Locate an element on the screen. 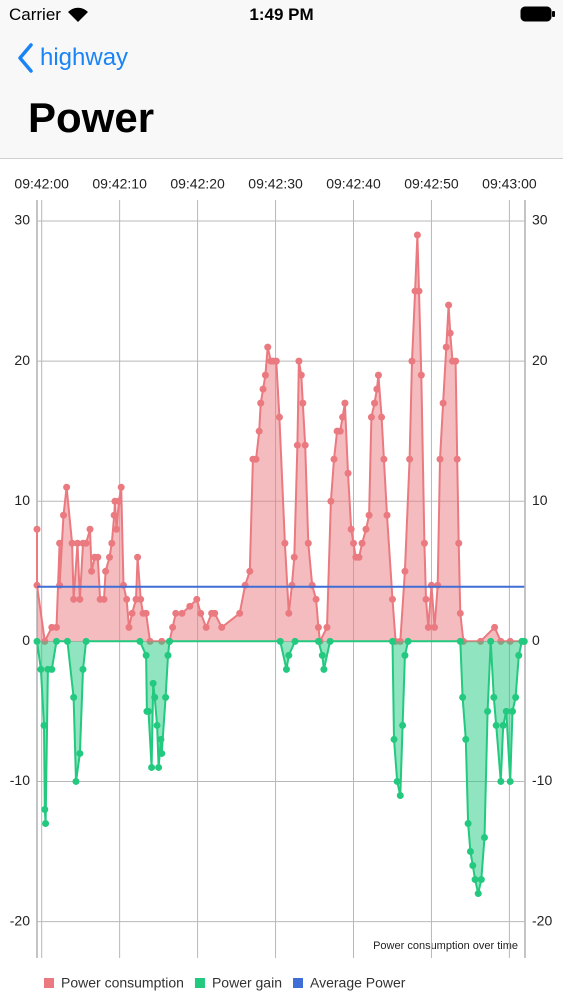 This screenshot has width=563, height=1000. x-tick-label: 09:42:00 is located at coordinates (41, 184).